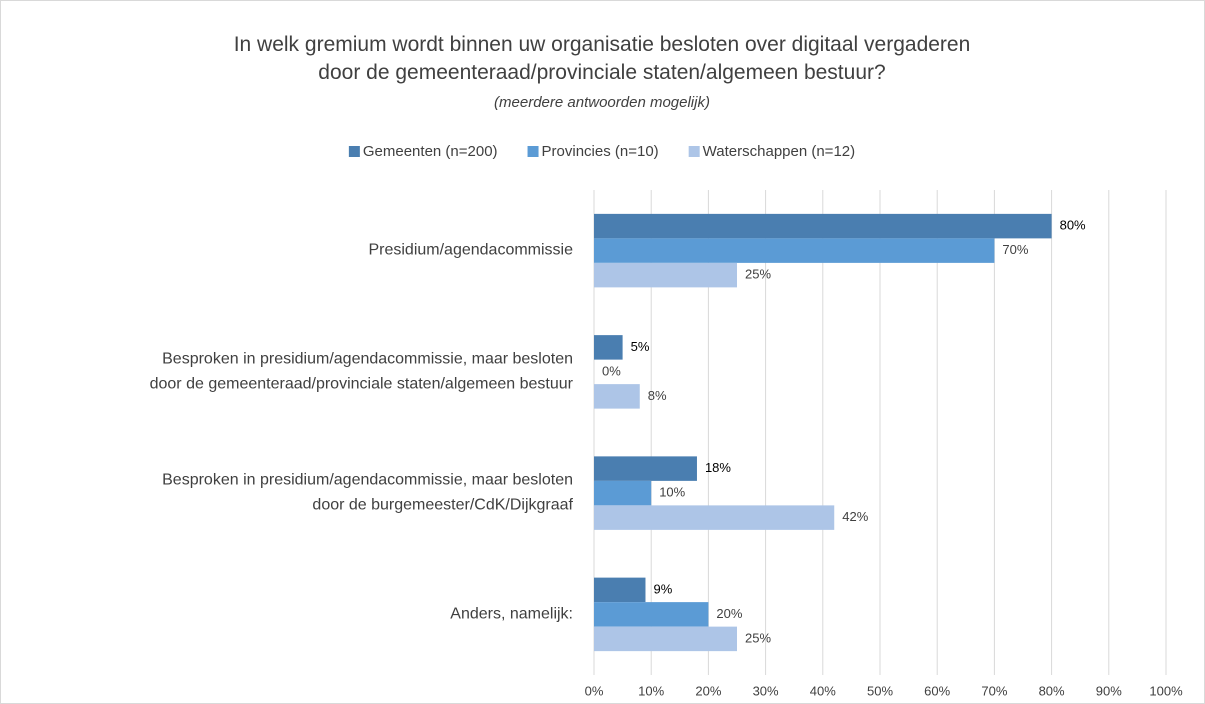 The height and width of the screenshot is (704, 1205). I want to click on x-tick-label: 50%, so click(880, 690).